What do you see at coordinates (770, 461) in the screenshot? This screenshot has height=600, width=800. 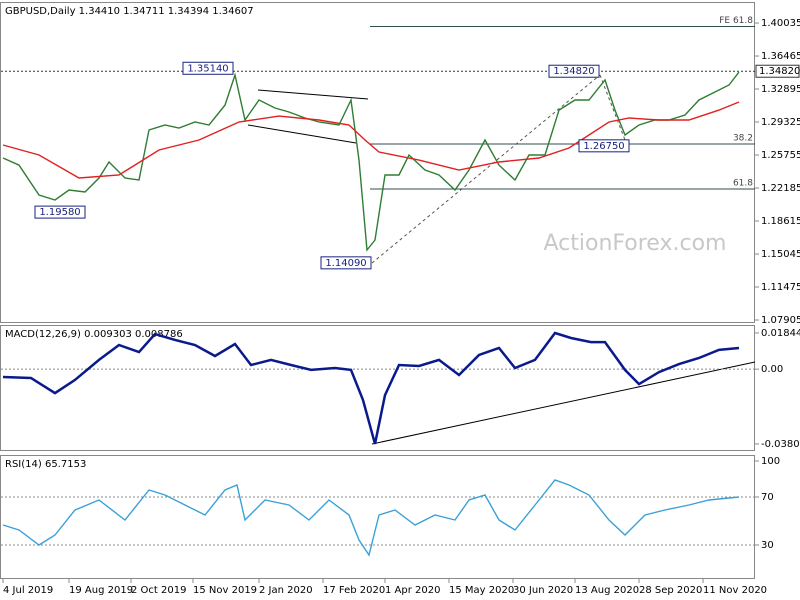 I see `y-tick-label: 100` at bounding box center [770, 461].